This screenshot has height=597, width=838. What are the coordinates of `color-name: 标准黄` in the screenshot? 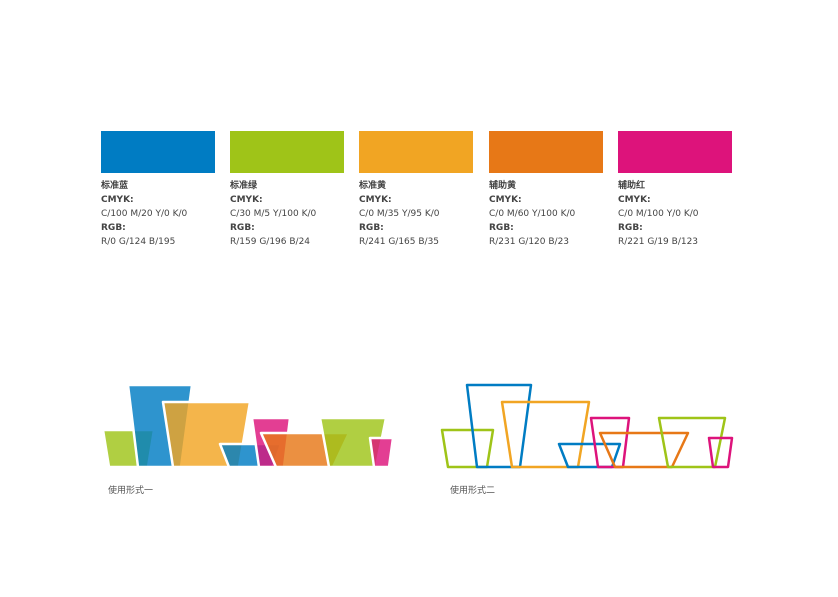 It's located at (373, 186).